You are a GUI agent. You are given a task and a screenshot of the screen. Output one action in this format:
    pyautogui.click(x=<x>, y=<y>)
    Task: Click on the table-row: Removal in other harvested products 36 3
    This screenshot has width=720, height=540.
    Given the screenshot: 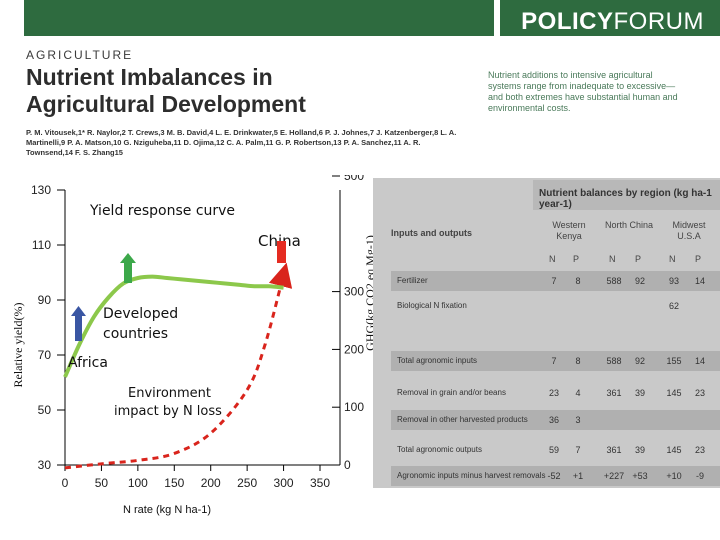 What is the action you would take?
    pyautogui.click(x=555, y=420)
    